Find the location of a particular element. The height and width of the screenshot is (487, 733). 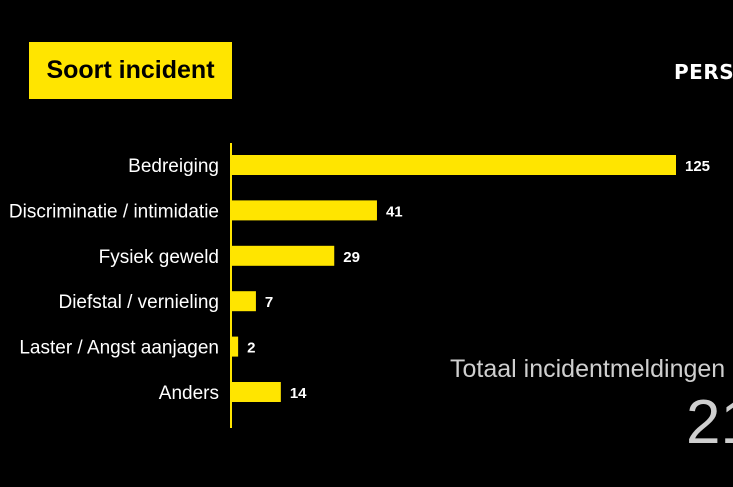

brand-logo: PERSV is located at coordinates (703, 72).